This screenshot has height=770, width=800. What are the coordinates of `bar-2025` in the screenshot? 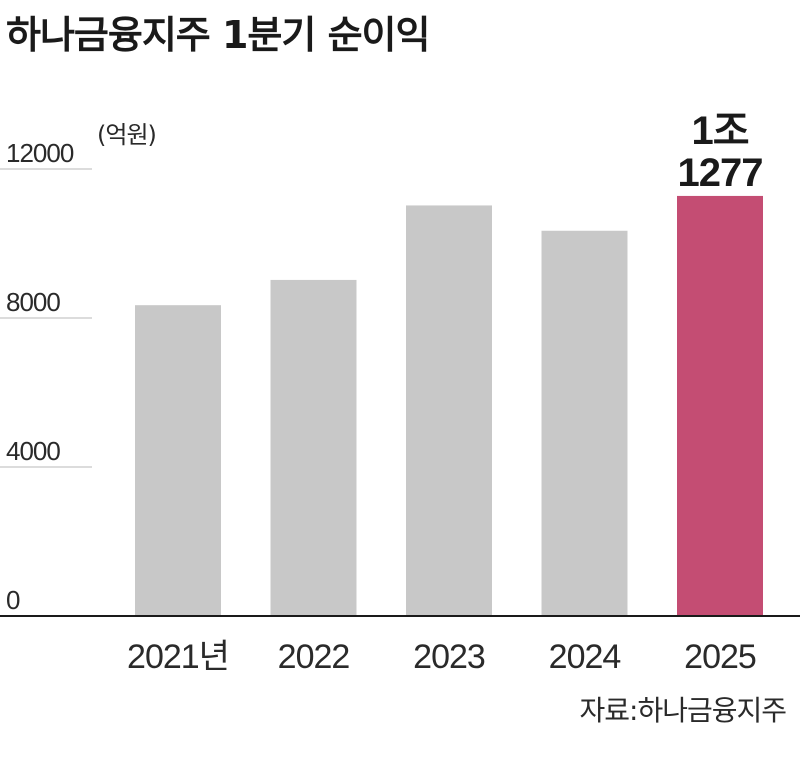 It's located at (720, 405).